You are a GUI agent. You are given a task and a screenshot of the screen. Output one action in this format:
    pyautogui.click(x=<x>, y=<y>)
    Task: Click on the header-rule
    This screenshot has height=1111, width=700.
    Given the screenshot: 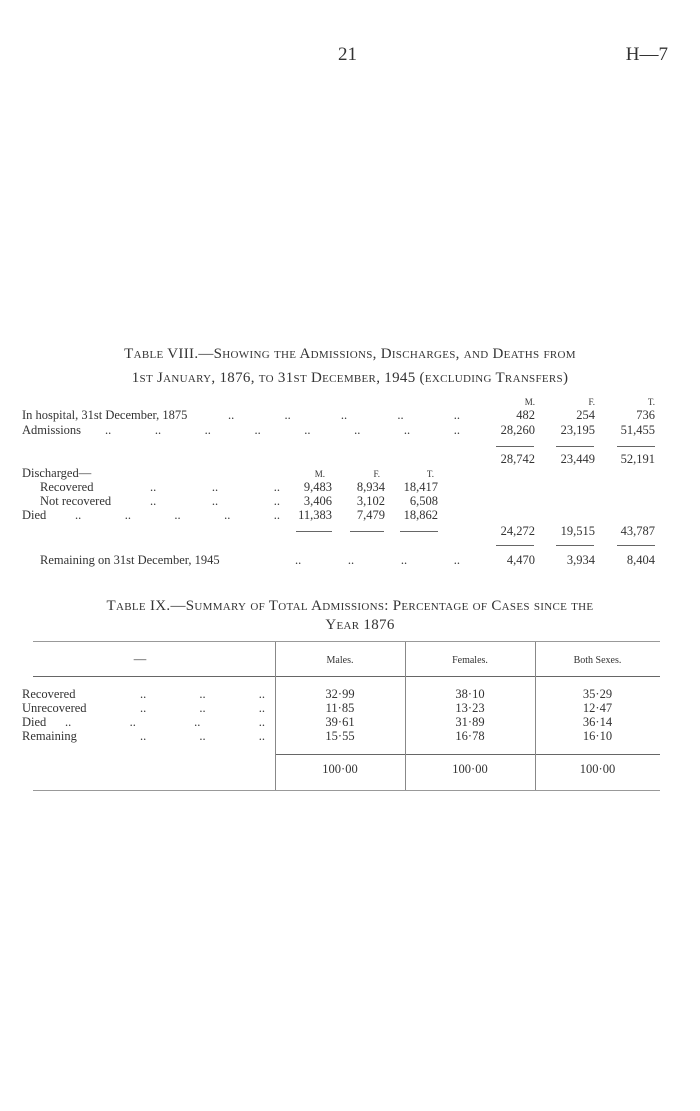 What is the action you would take?
    pyautogui.click(x=346, y=676)
    